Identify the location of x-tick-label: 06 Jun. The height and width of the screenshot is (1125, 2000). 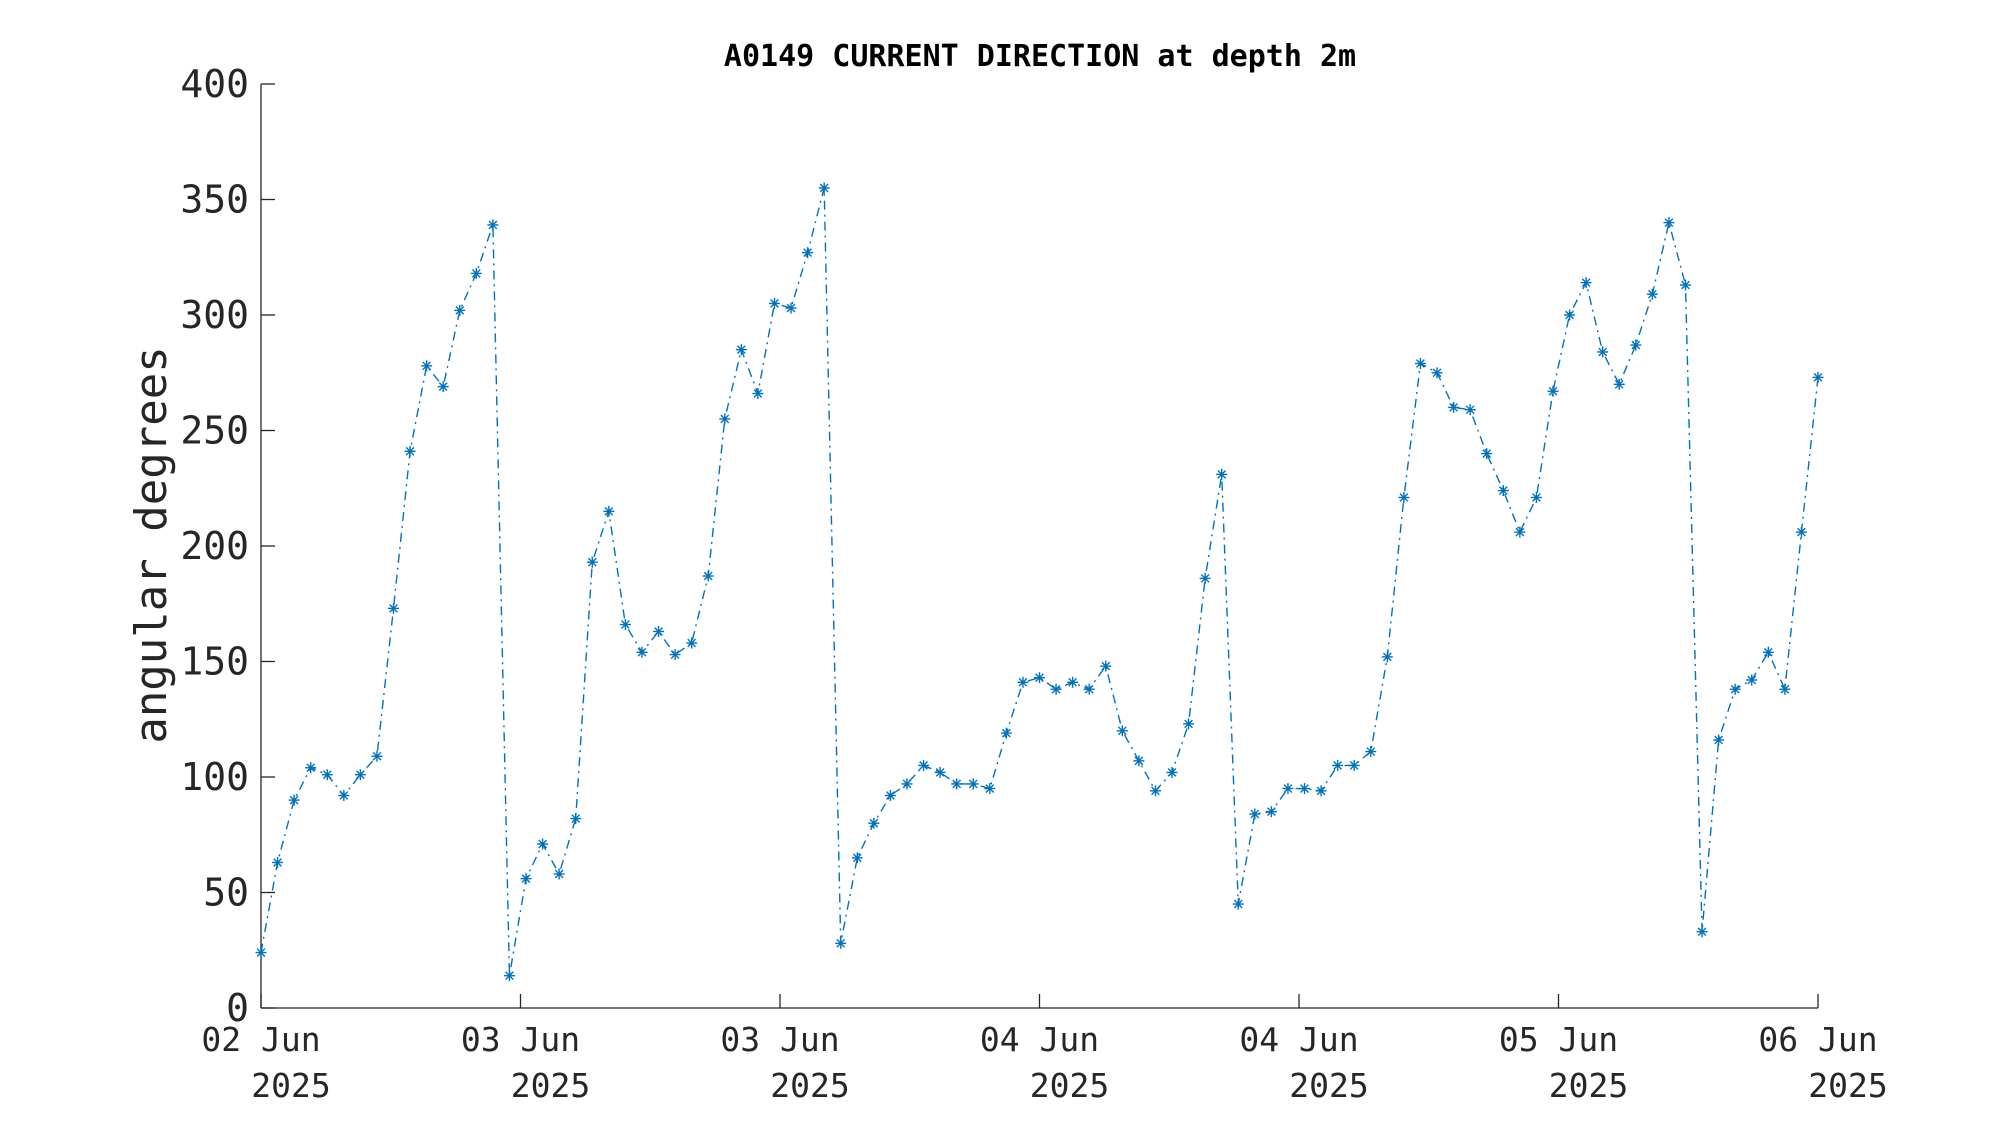
(1817, 1039).